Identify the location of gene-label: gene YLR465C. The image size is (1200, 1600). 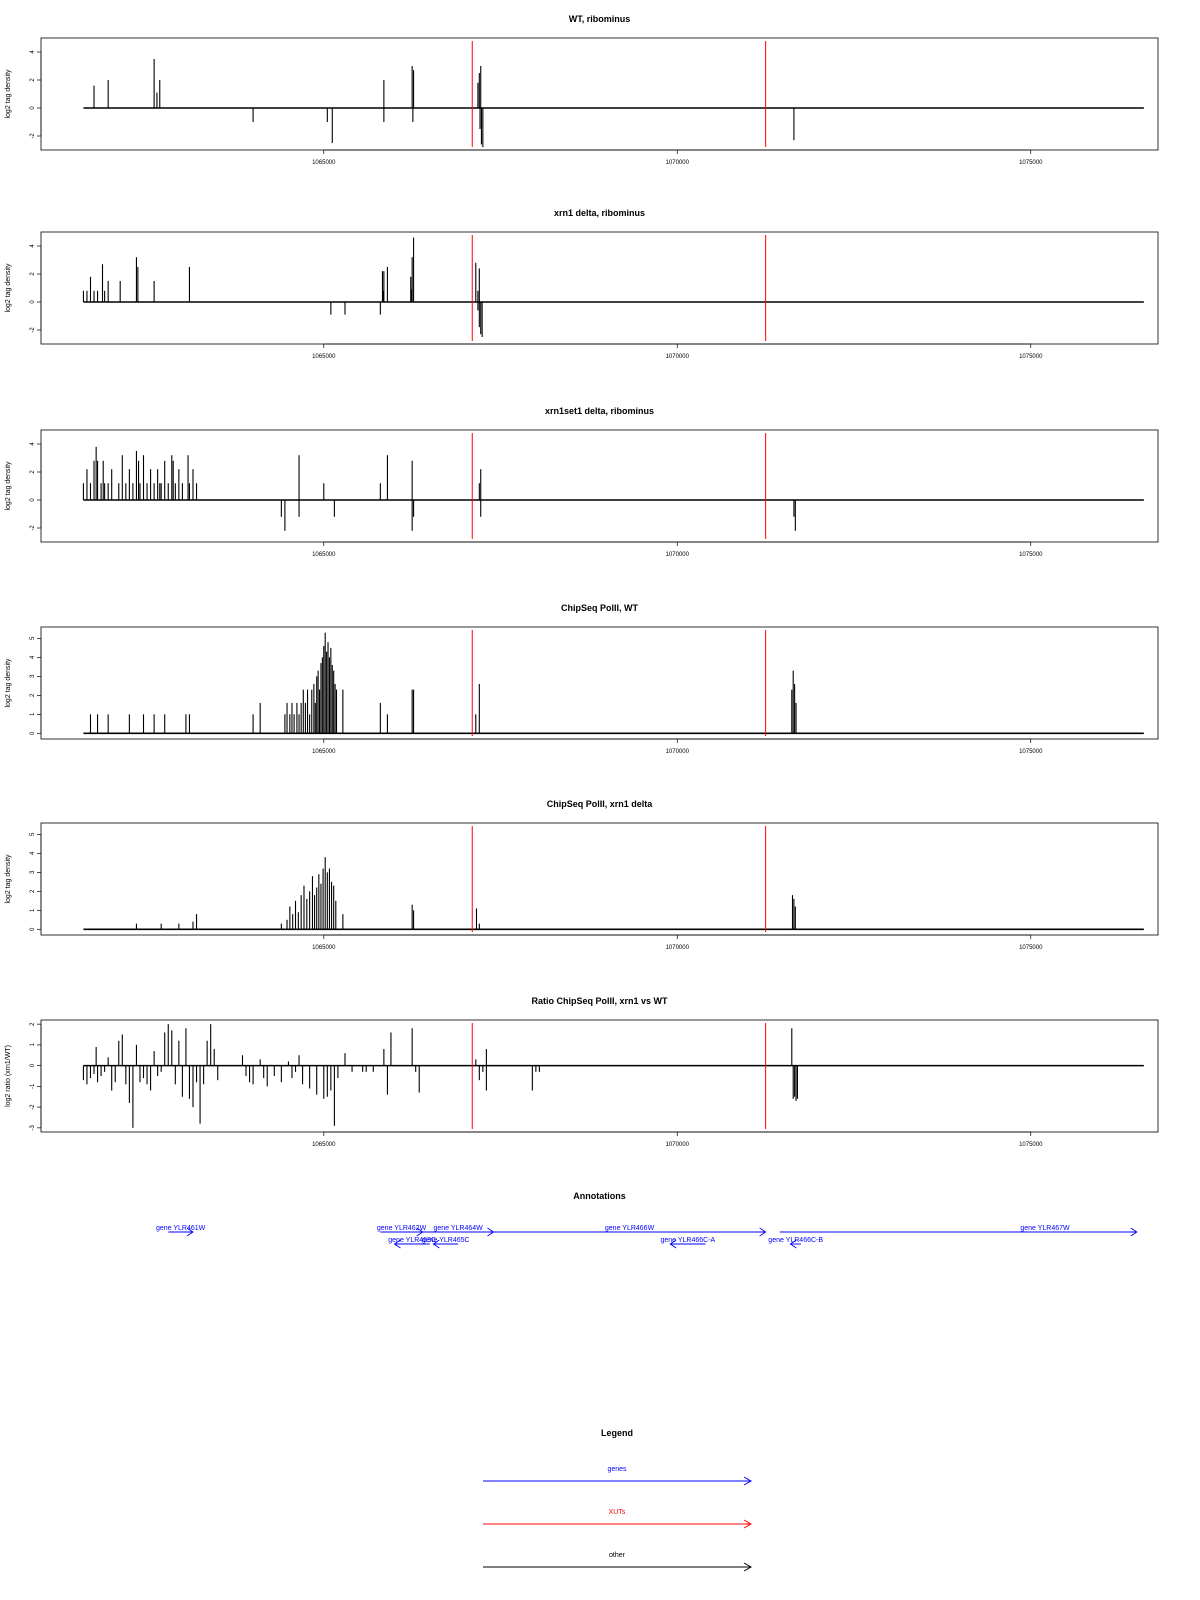
(446, 1240).